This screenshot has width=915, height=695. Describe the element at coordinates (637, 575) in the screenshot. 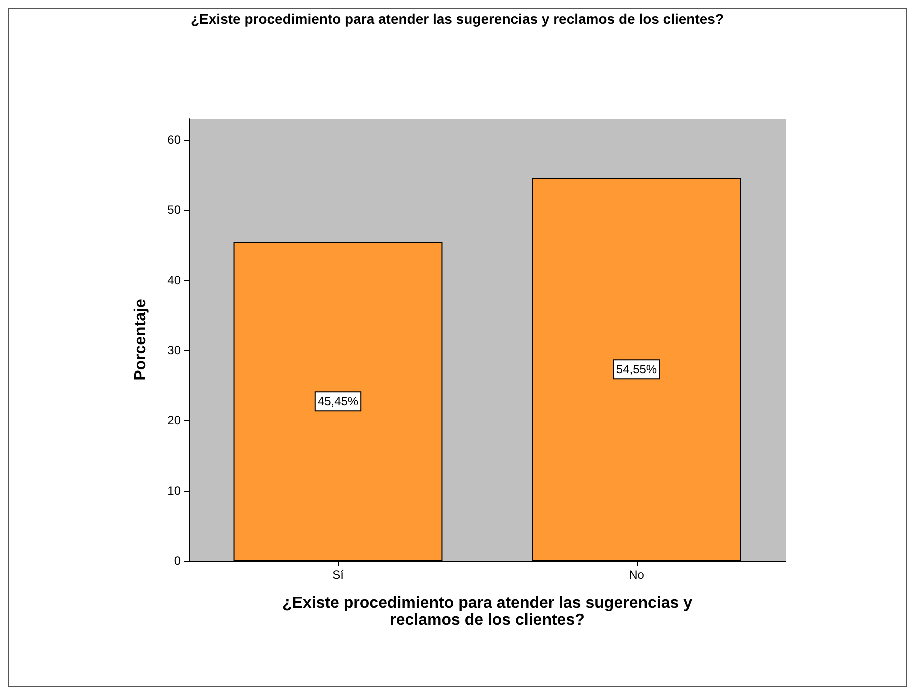

I see `x-tick-label: No` at that location.